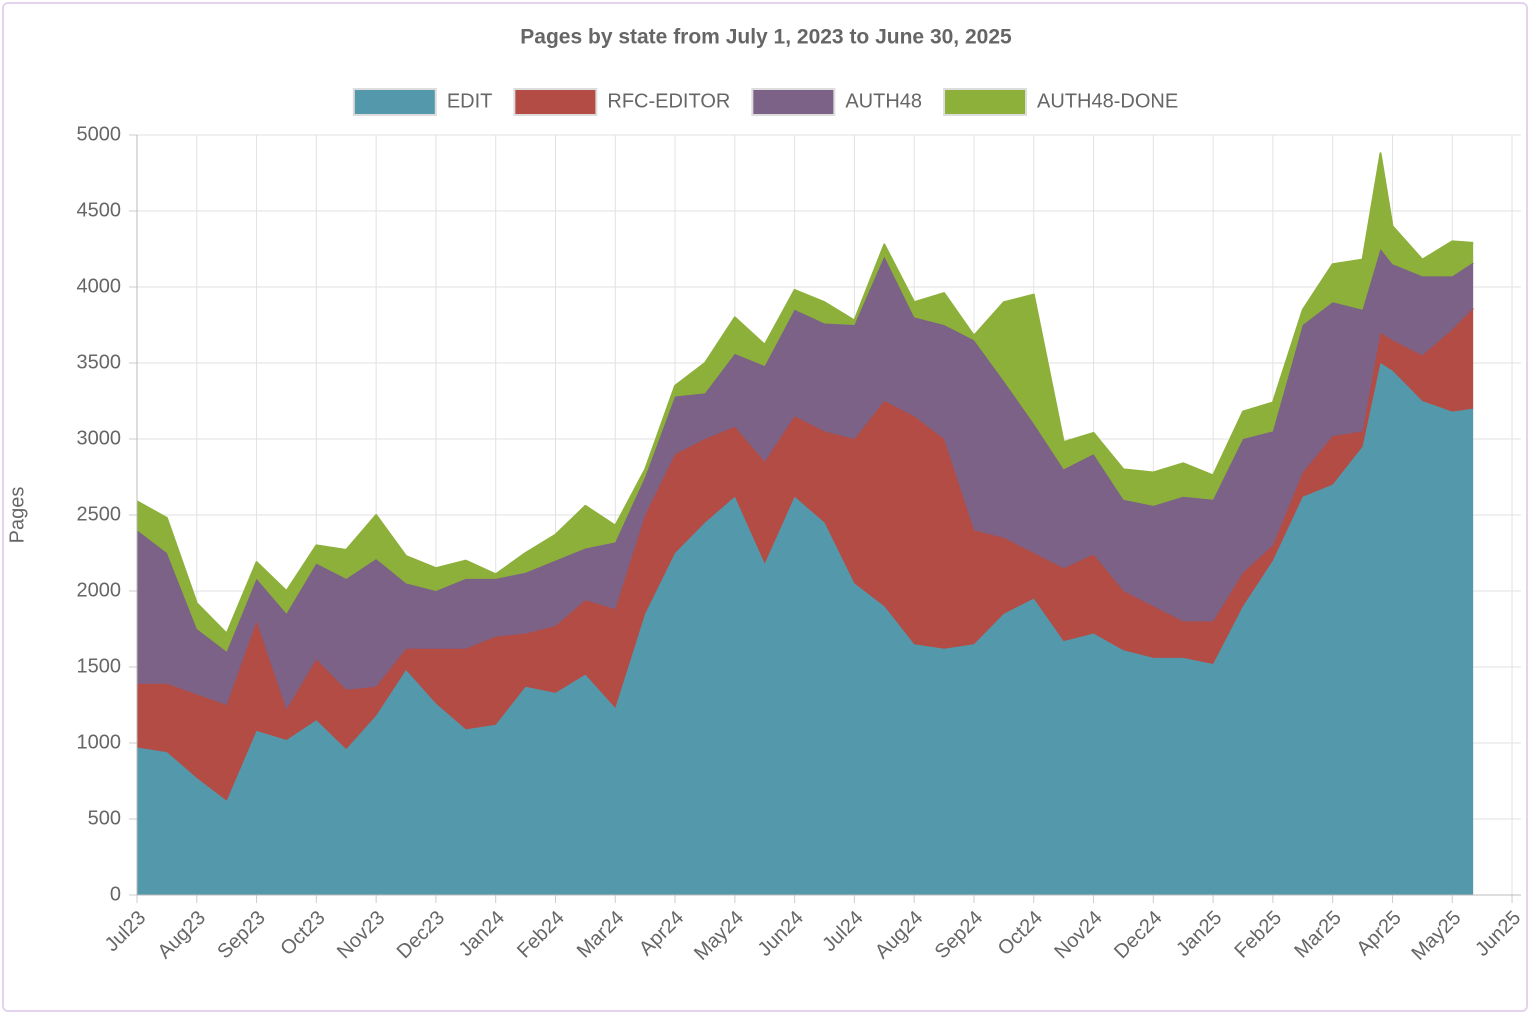 This screenshot has width=1530, height=1014. What do you see at coordinates (99, 742) in the screenshot?
I see `y-tick-label: 1000` at bounding box center [99, 742].